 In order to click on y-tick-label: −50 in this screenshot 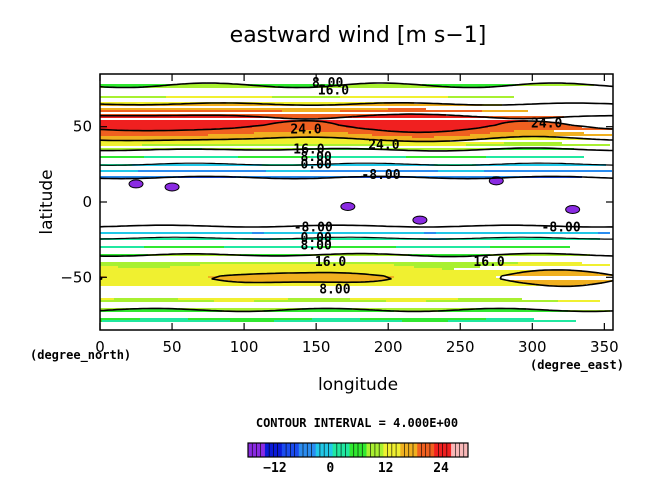, I will do `click(76, 277)`.